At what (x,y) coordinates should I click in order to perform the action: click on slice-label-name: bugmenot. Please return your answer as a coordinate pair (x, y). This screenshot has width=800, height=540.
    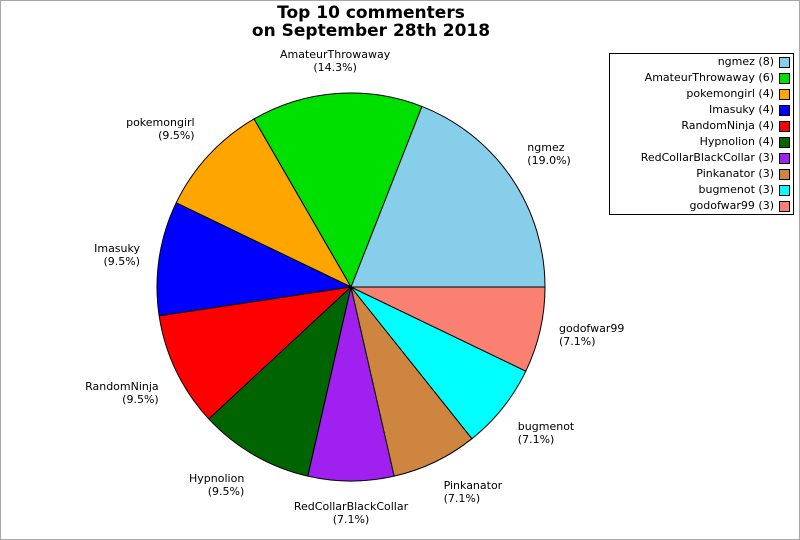
    Looking at the image, I should click on (546, 427).